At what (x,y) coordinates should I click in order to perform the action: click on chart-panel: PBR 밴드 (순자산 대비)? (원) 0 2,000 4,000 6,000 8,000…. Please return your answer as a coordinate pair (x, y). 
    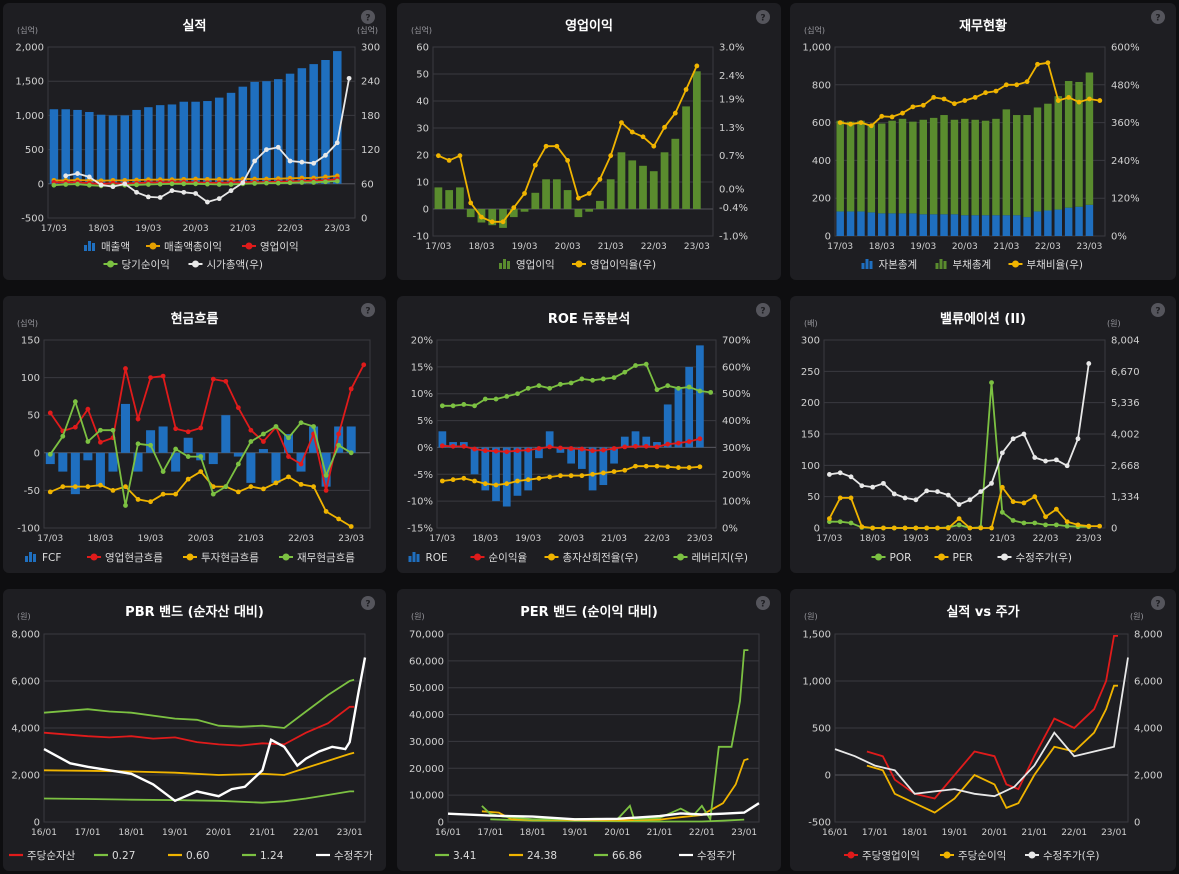
    Looking at the image, I should click on (194, 730).